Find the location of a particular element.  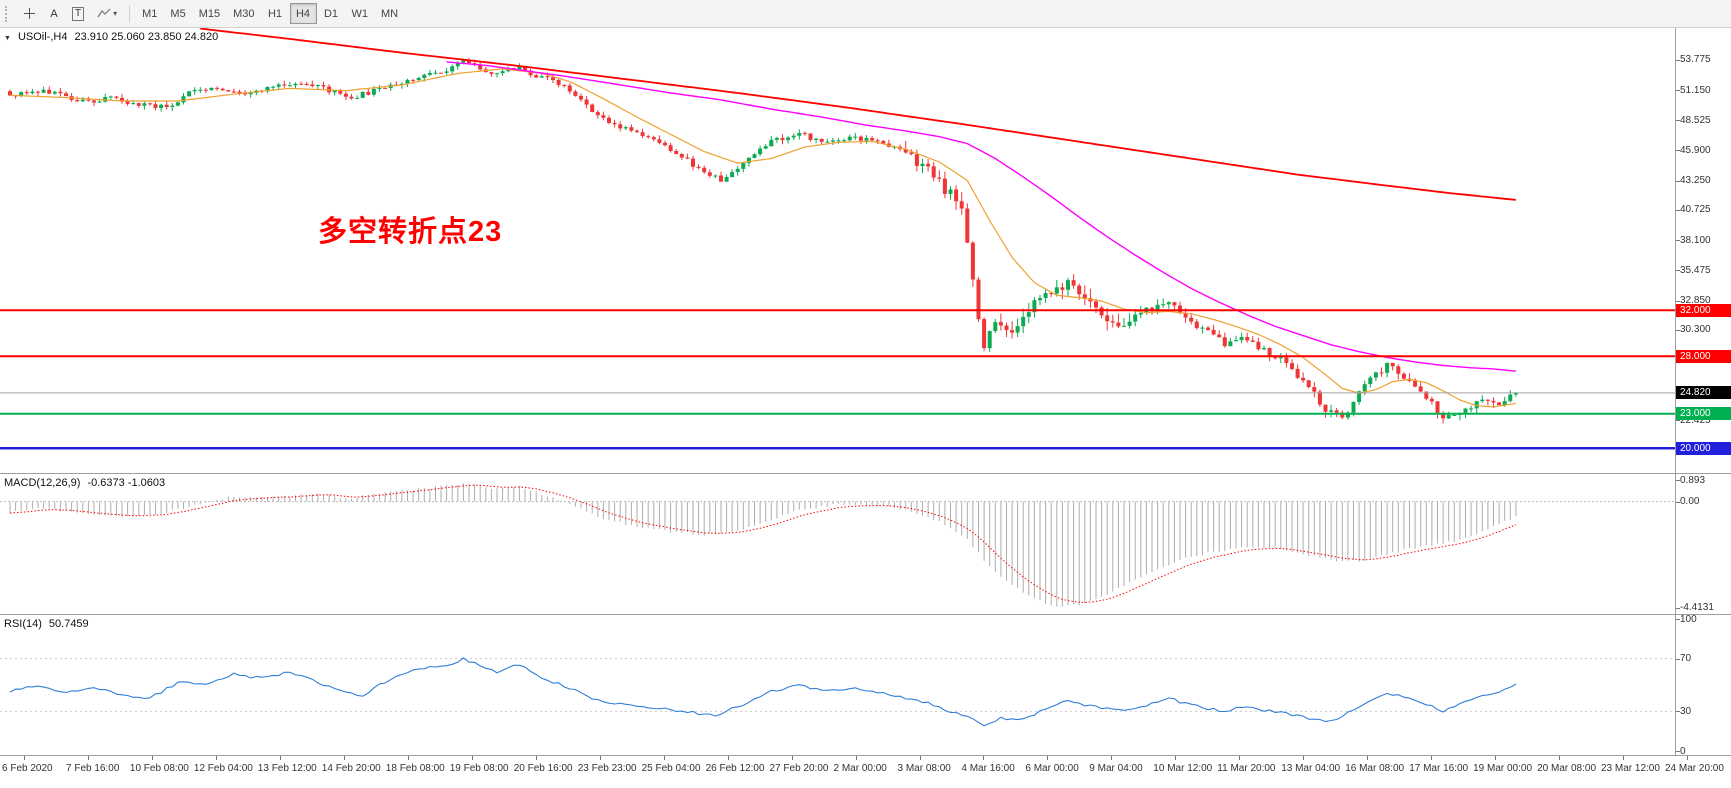

chart-annotation-text: 多空转折点23 is located at coordinates (410, 232).